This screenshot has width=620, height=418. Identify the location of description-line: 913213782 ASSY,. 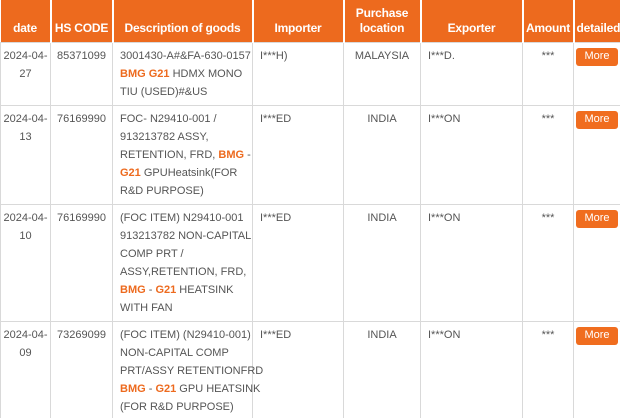
(184, 137).